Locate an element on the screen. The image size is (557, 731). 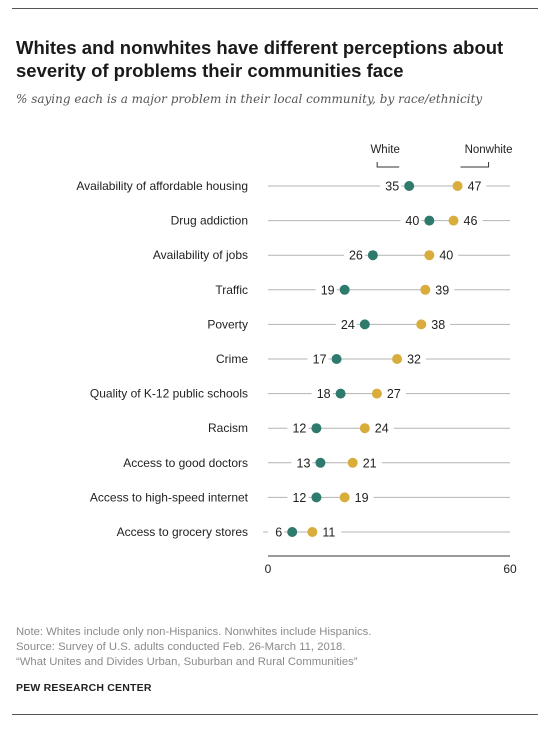
x-tick-label: 0 is located at coordinates (268, 569).